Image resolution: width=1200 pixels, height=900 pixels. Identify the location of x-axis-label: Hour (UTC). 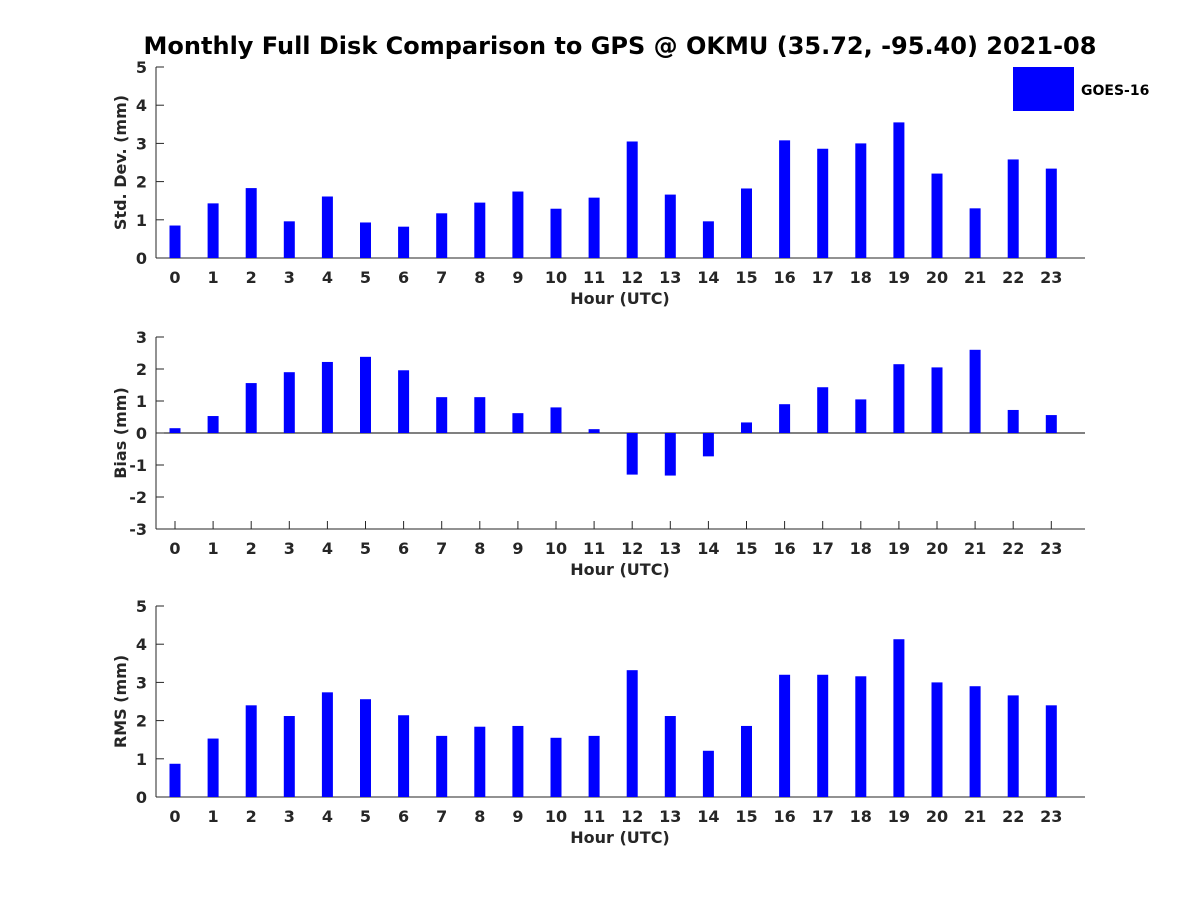
(620, 837).